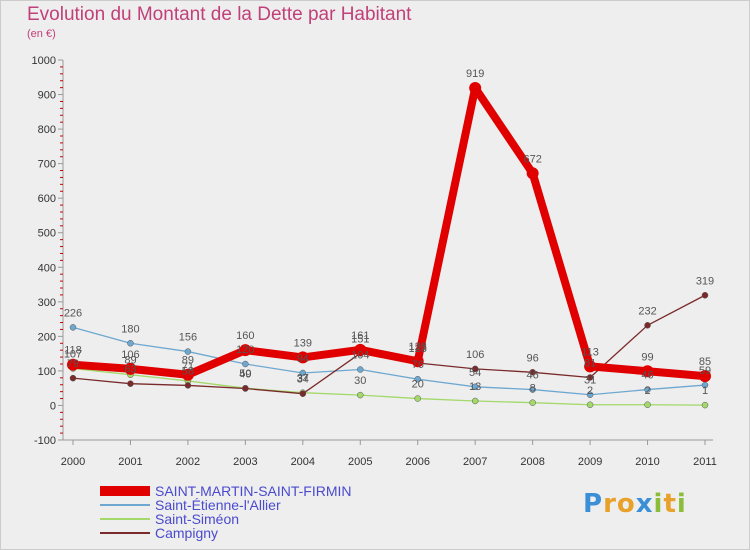  I want to click on x-tick-label: 2005, so click(360, 462).